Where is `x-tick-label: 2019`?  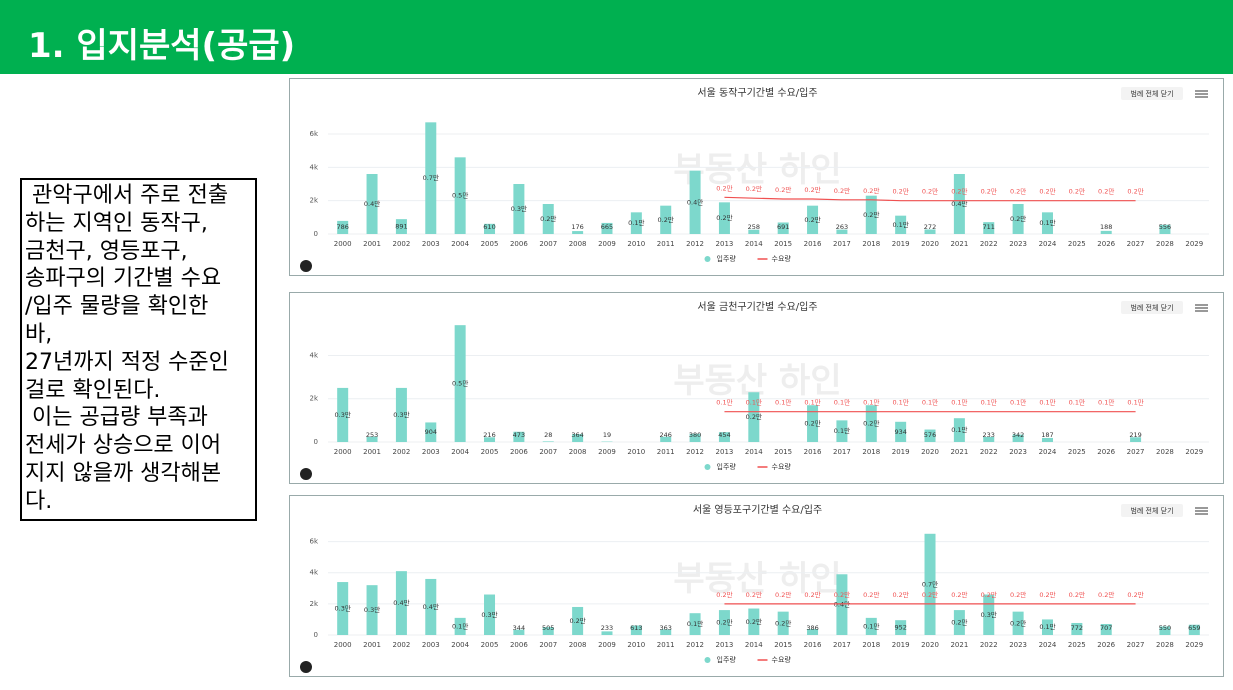
x-tick-label: 2019 is located at coordinates (901, 452).